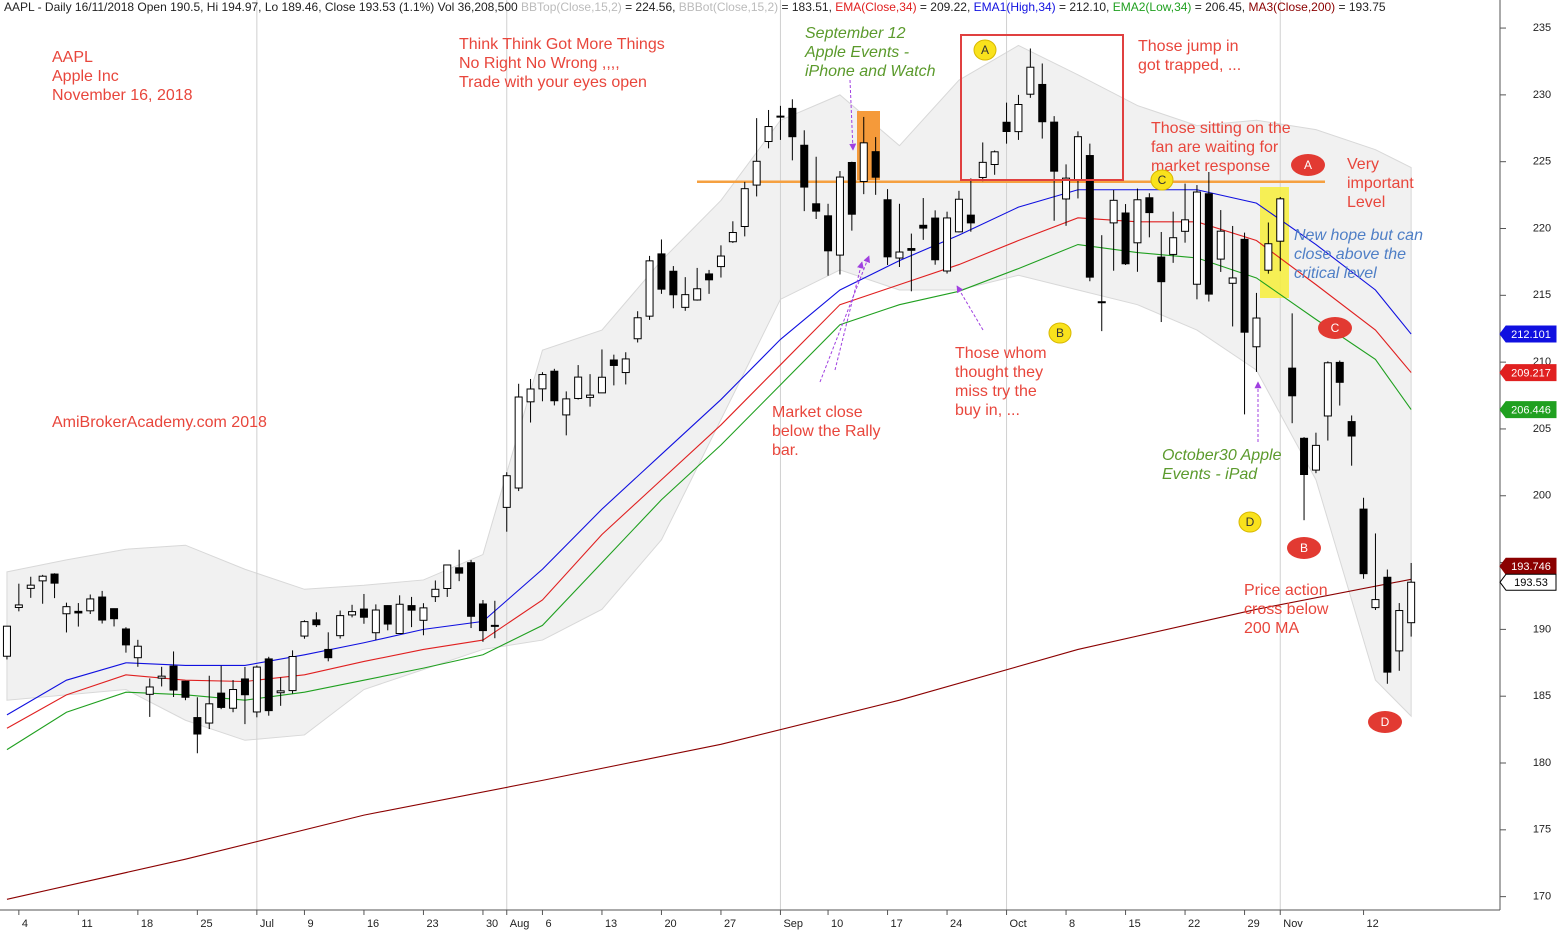 This screenshot has width=1557, height=934. Describe the element at coordinates (432, 924) in the screenshot. I see `x-tick-label: 23` at that location.